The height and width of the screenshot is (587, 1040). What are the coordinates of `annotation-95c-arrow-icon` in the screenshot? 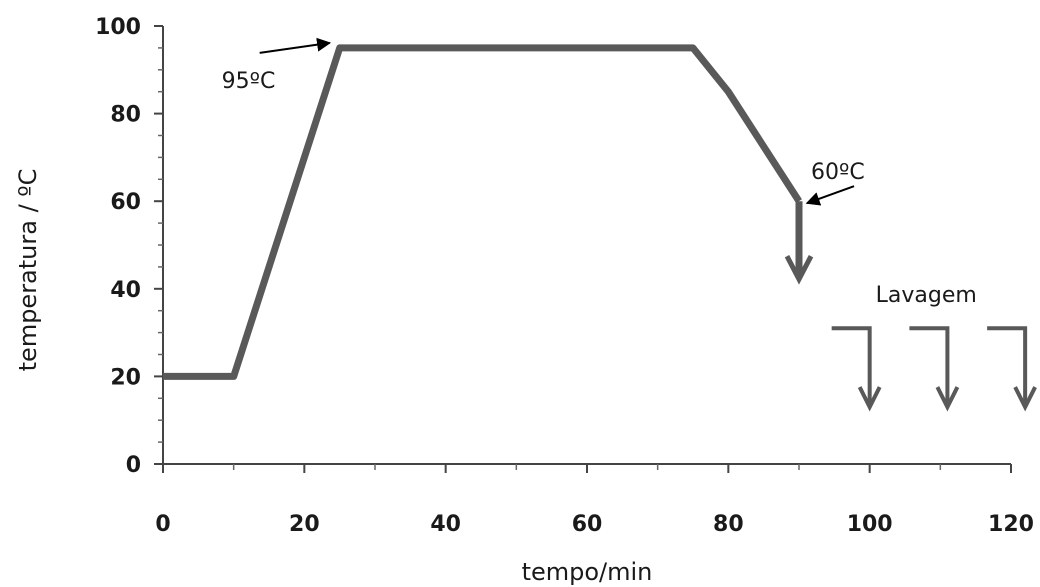 It's located at (295, 45).